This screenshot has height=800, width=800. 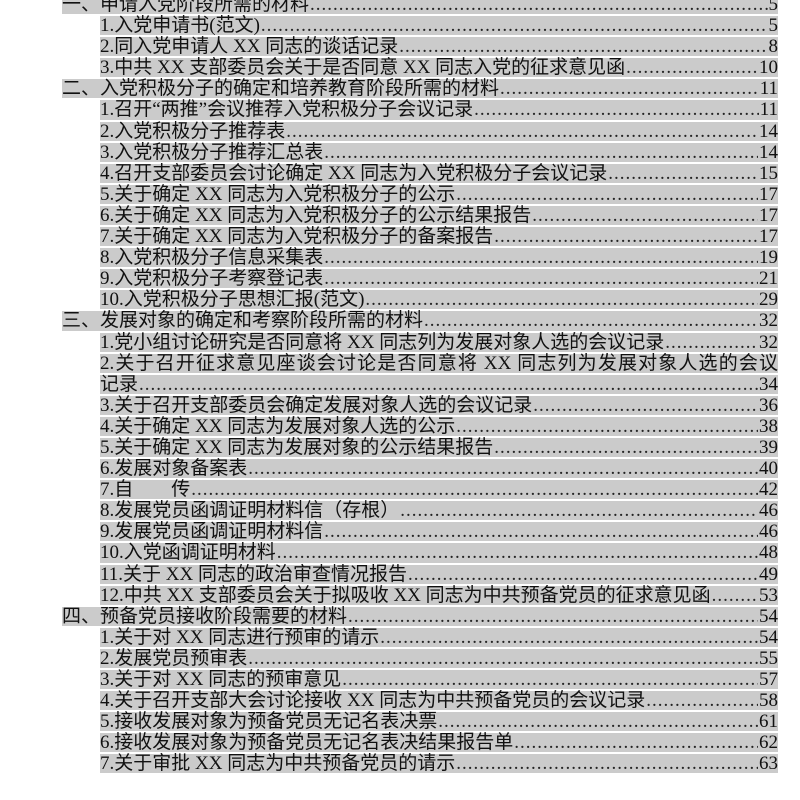 What do you see at coordinates (405, 595) in the screenshot?
I see `toc-entry-title: 12.中共 XX 支部委员会关于拟吸收 XX 同志为中共预备党员的征求意见函` at bounding box center [405, 595].